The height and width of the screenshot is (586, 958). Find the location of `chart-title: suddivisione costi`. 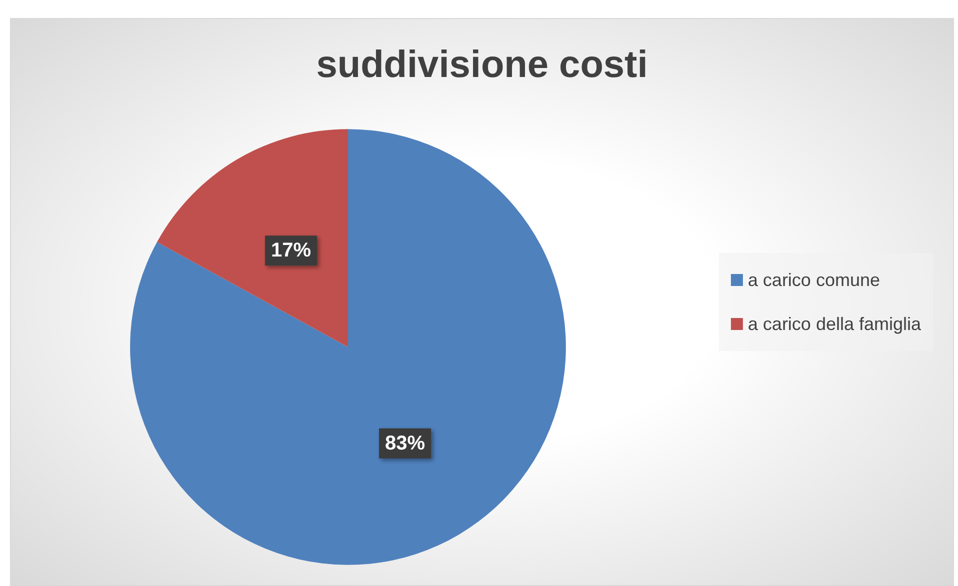

chart-title: suddivisione costi is located at coordinates (482, 65).